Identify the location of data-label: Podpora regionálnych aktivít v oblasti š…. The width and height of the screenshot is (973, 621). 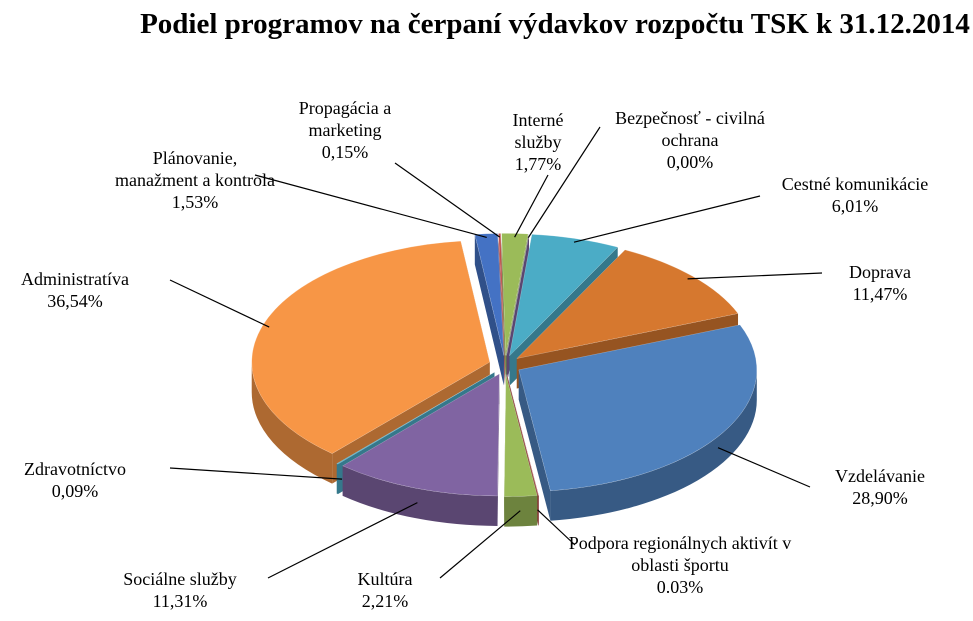
(680, 565).